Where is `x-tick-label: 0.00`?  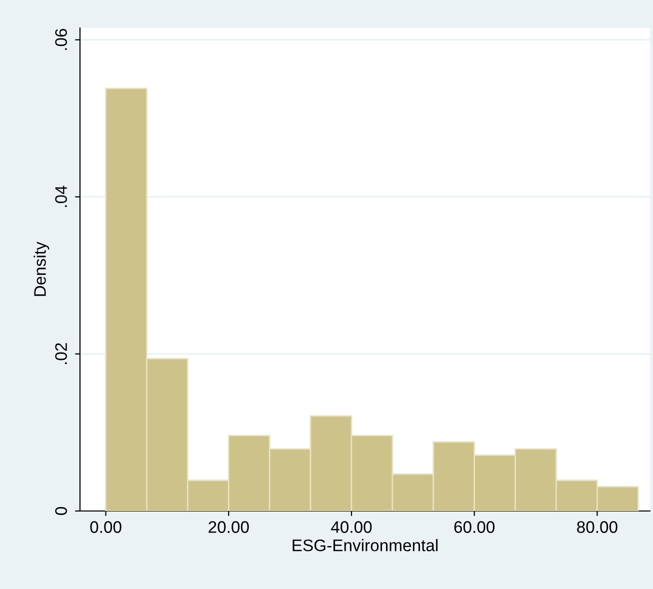 x-tick-label: 0.00 is located at coordinates (106, 527).